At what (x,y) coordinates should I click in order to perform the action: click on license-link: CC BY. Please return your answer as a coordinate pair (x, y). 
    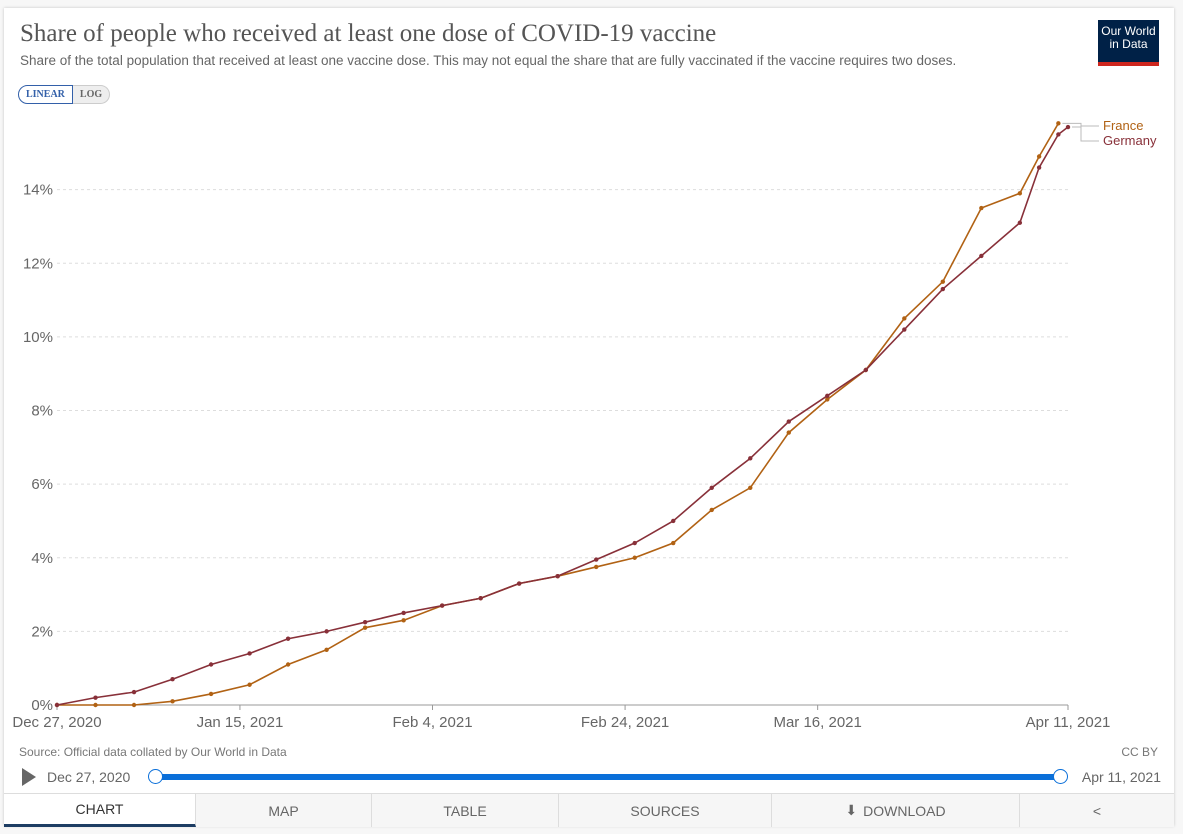
    Looking at the image, I should click on (1139, 752).